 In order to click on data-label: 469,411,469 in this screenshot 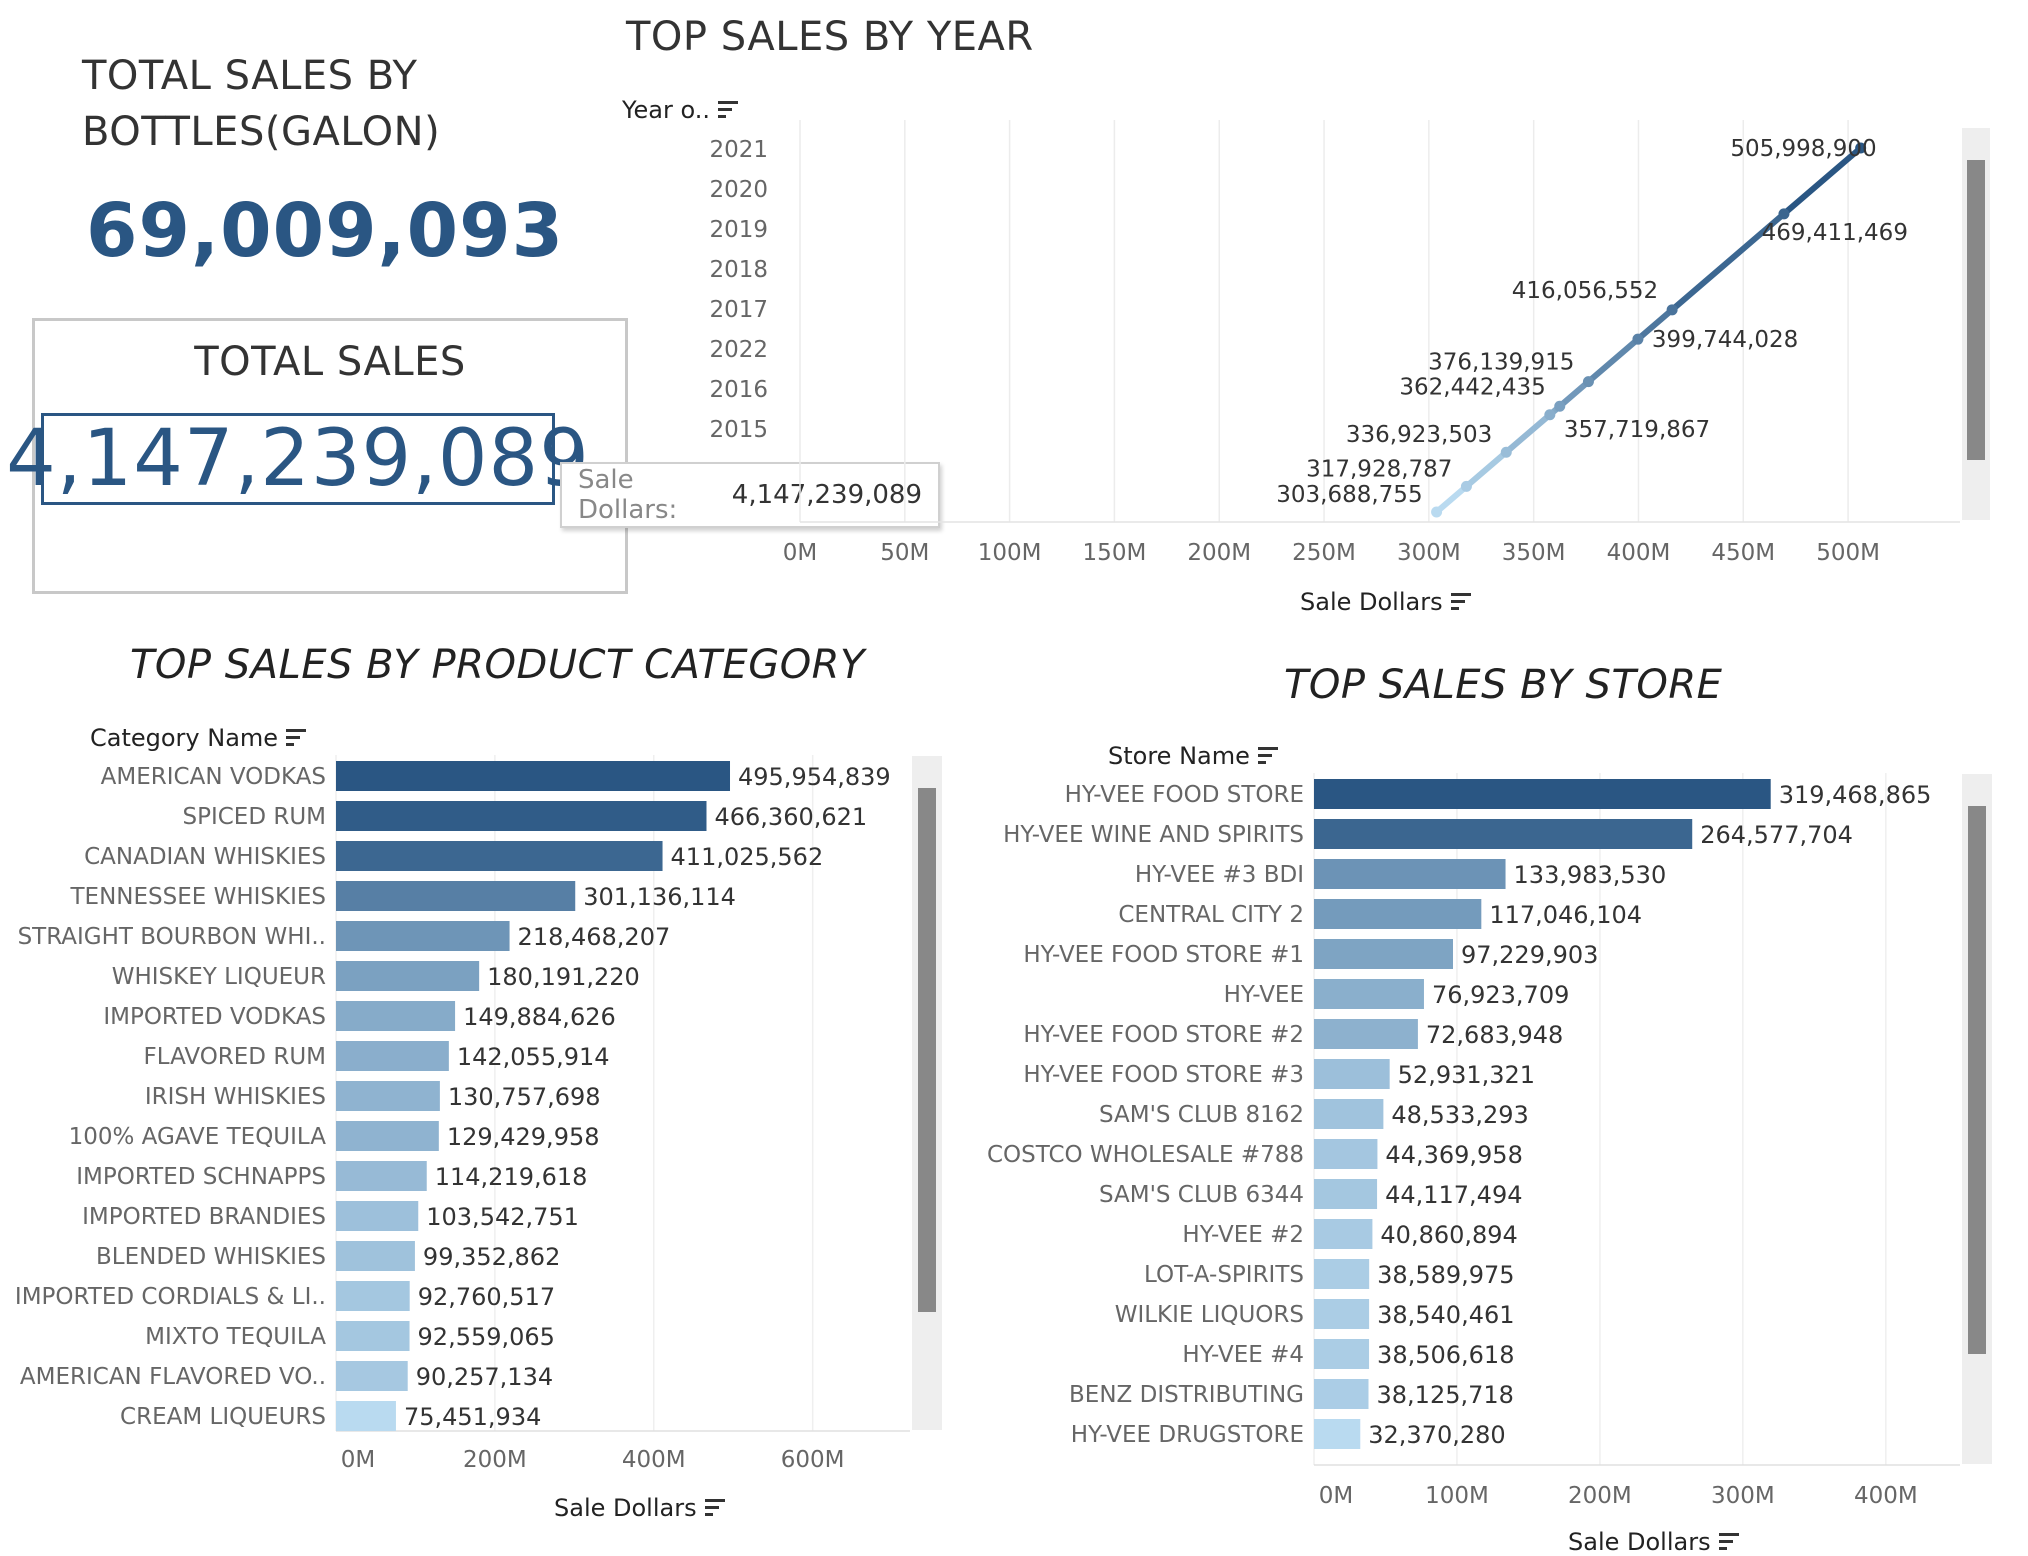, I will do `click(1835, 233)`.